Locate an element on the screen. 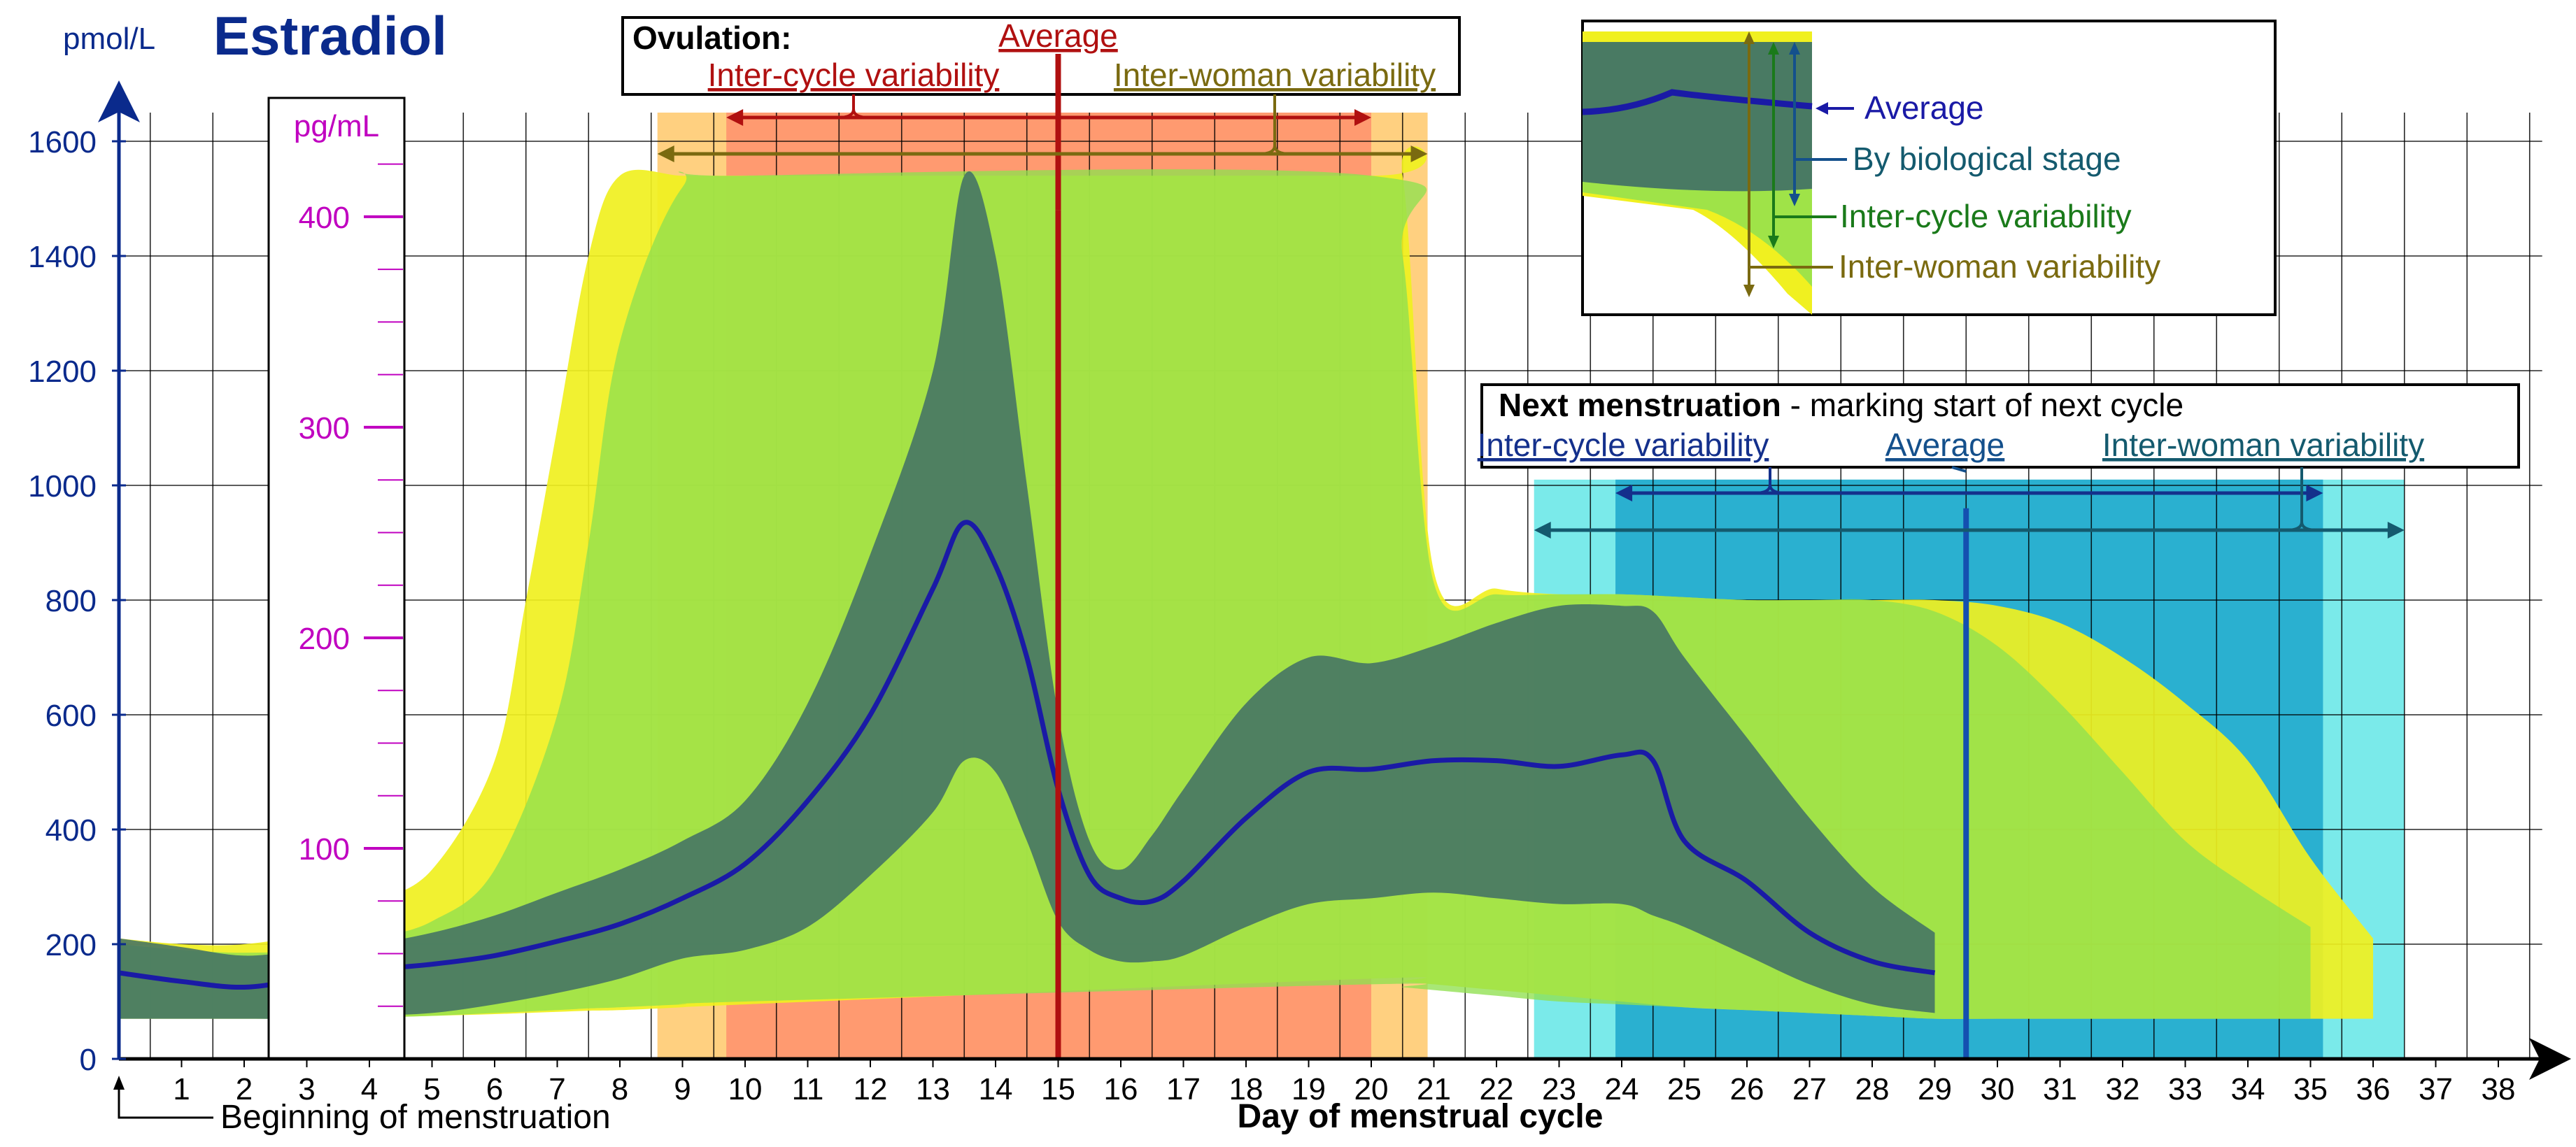 The image size is (2576, 1147). secondary-axis-label: pg/mL is located at coordinates (336, 126).